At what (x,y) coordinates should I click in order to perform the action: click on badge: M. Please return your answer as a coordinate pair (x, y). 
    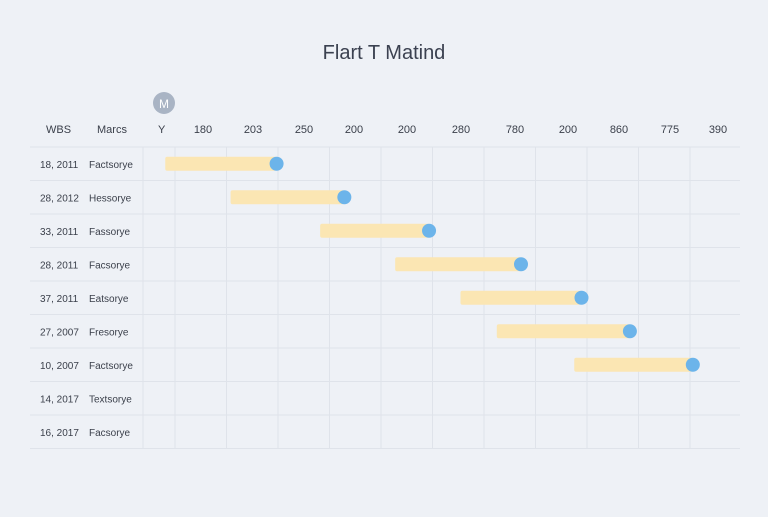
    Looking at the image, I should click on (164, 103).